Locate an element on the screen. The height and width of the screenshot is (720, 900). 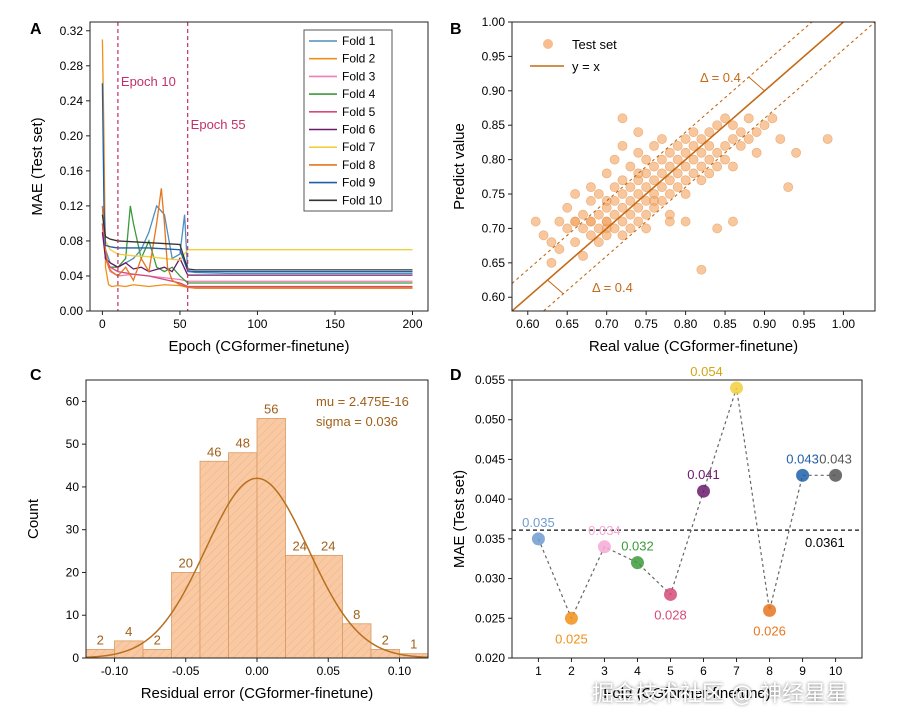
panel-b-xtick-label: 0.95 is located at coordinates (804, 324).